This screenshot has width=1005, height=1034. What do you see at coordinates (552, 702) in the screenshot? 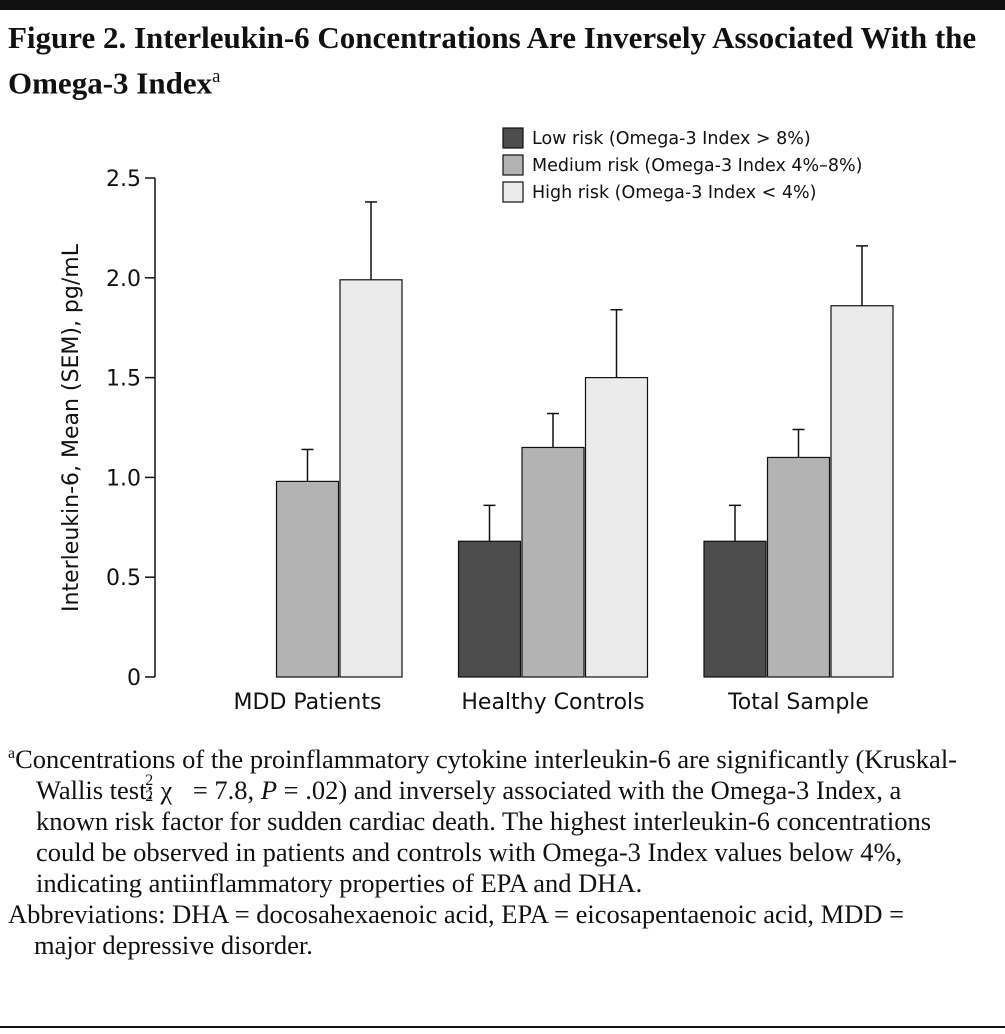
I see `x-tick-label: Healthy Controls` at bounding box center [552, 702].